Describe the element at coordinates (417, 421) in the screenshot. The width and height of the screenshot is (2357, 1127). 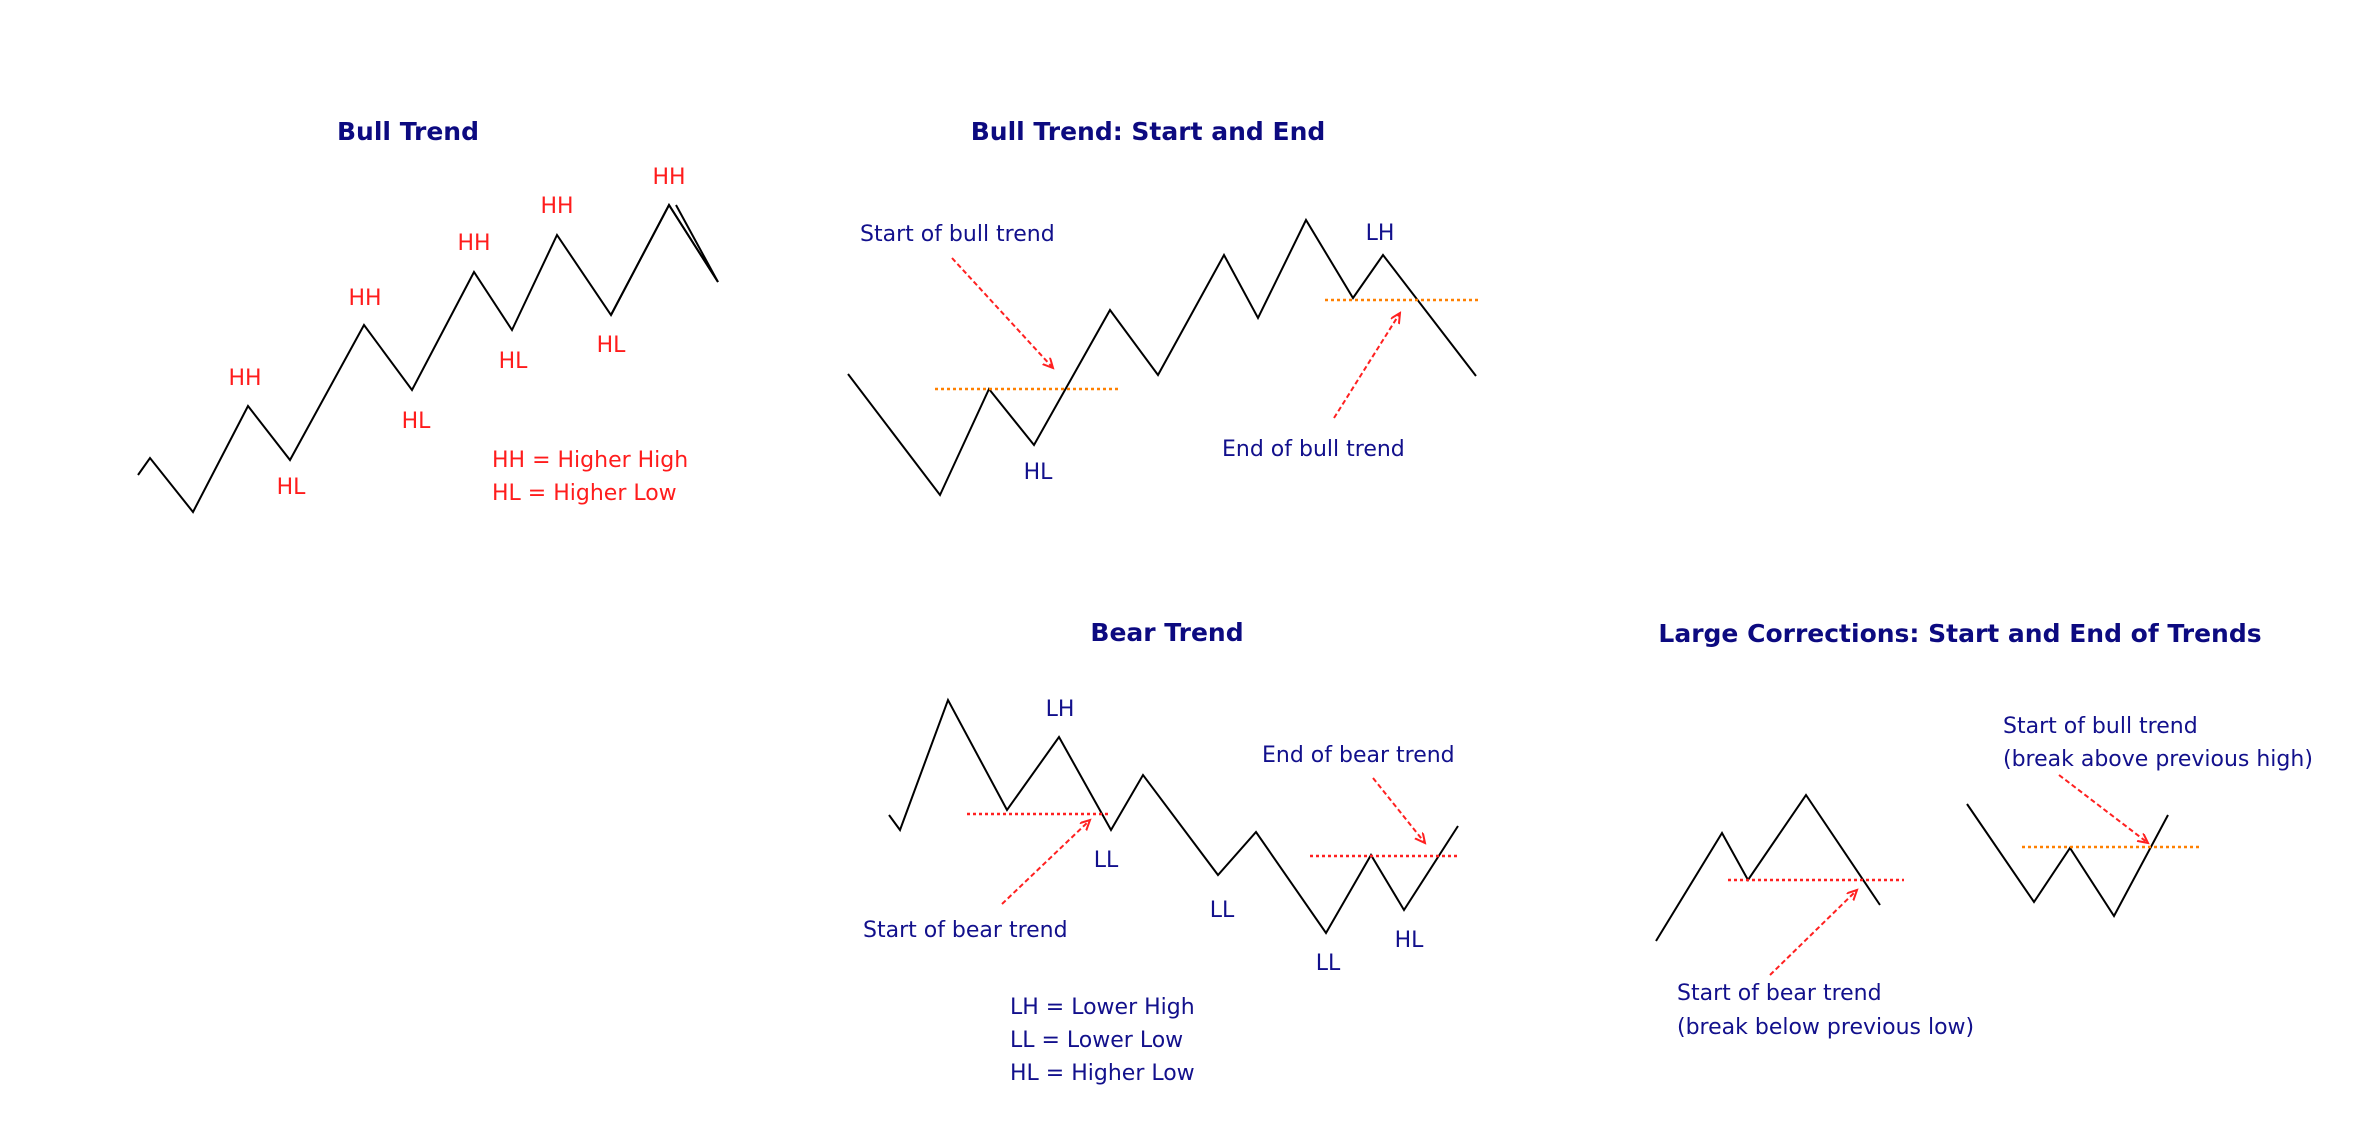
I see `bull-hl-label-2: HL` at that location.